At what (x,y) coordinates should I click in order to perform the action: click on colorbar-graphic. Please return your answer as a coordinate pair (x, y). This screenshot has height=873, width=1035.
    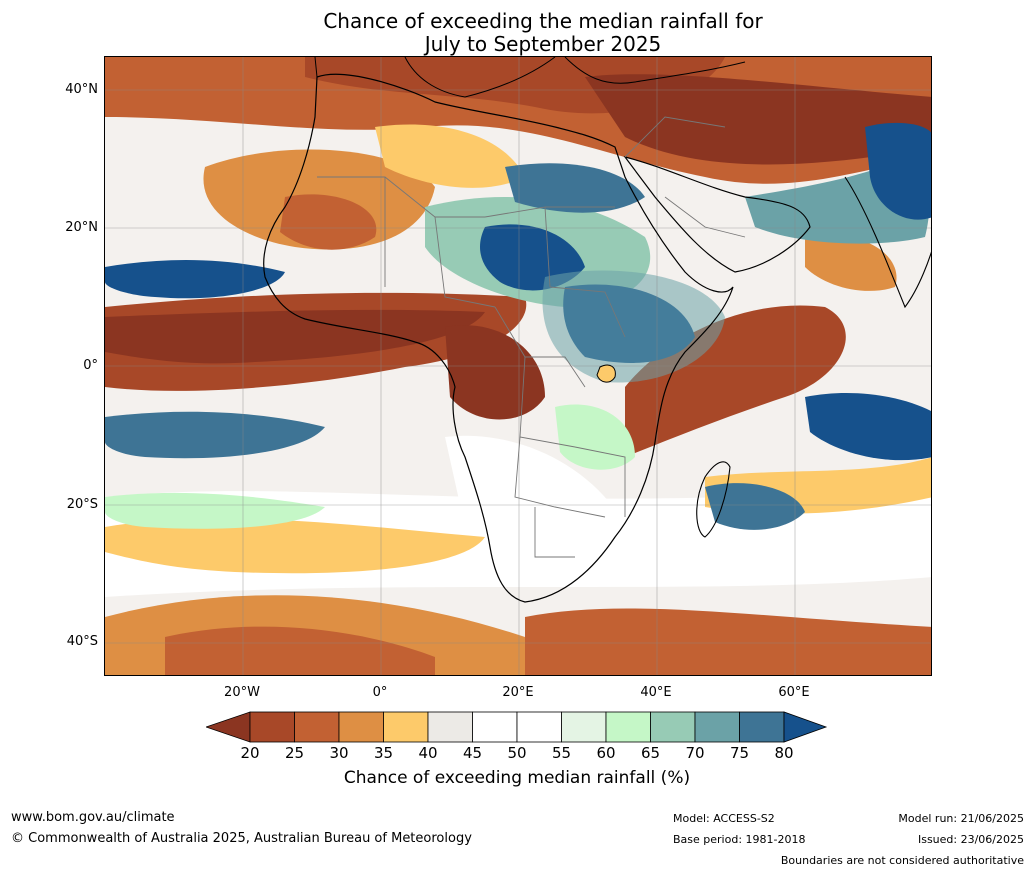
    Looking at the image, I should click on (516, 727).